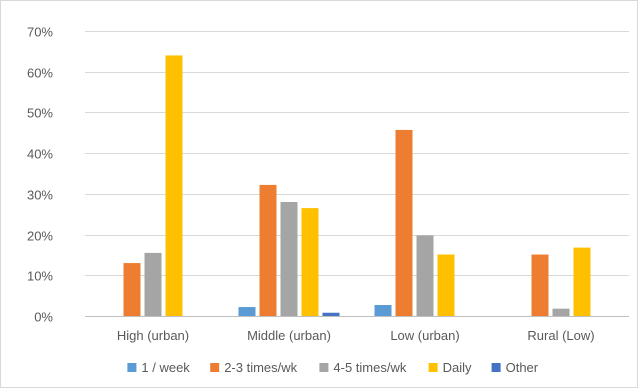  What do you see at coordinates (369, 367) in the screenshot?
I see `legend-label: 4-5 times/wk` at bounding box center [369, 367].